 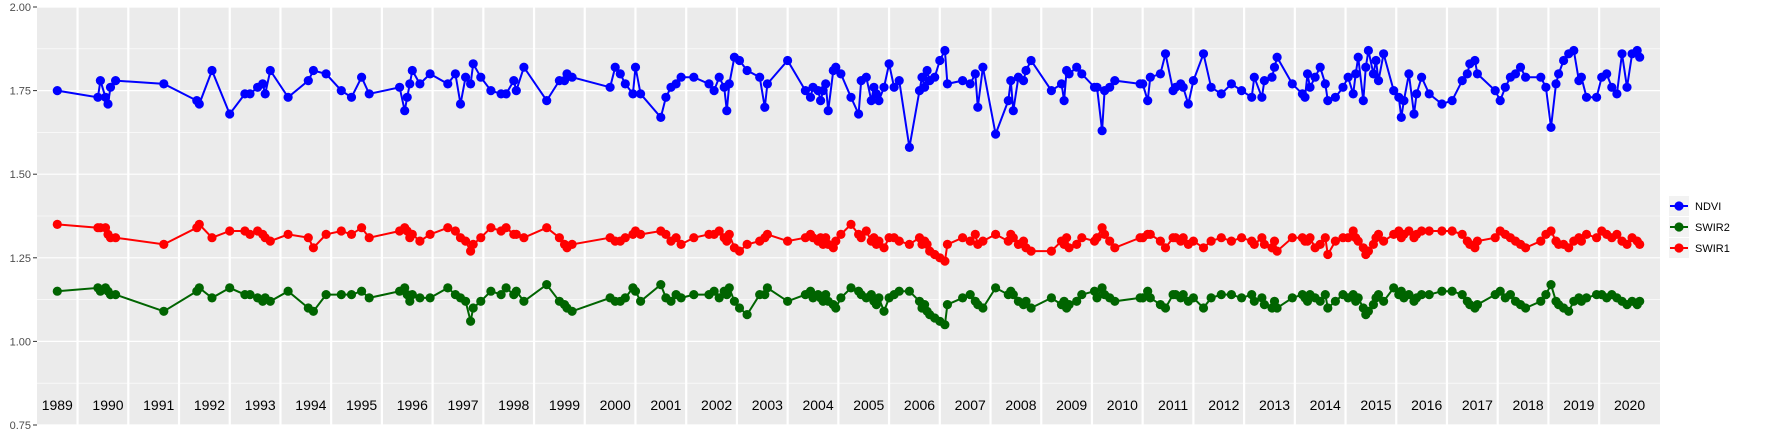 What do you see at coordinates (462, 405) in the screenshot?
I see `year-label: 1997` at bounding box center [462, 405].